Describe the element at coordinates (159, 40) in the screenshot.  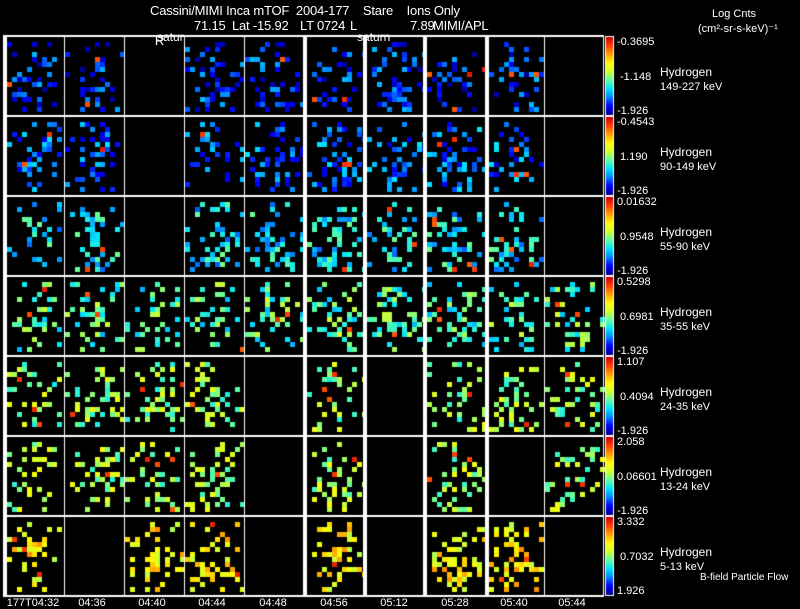
I see `r-label: R` at that location.